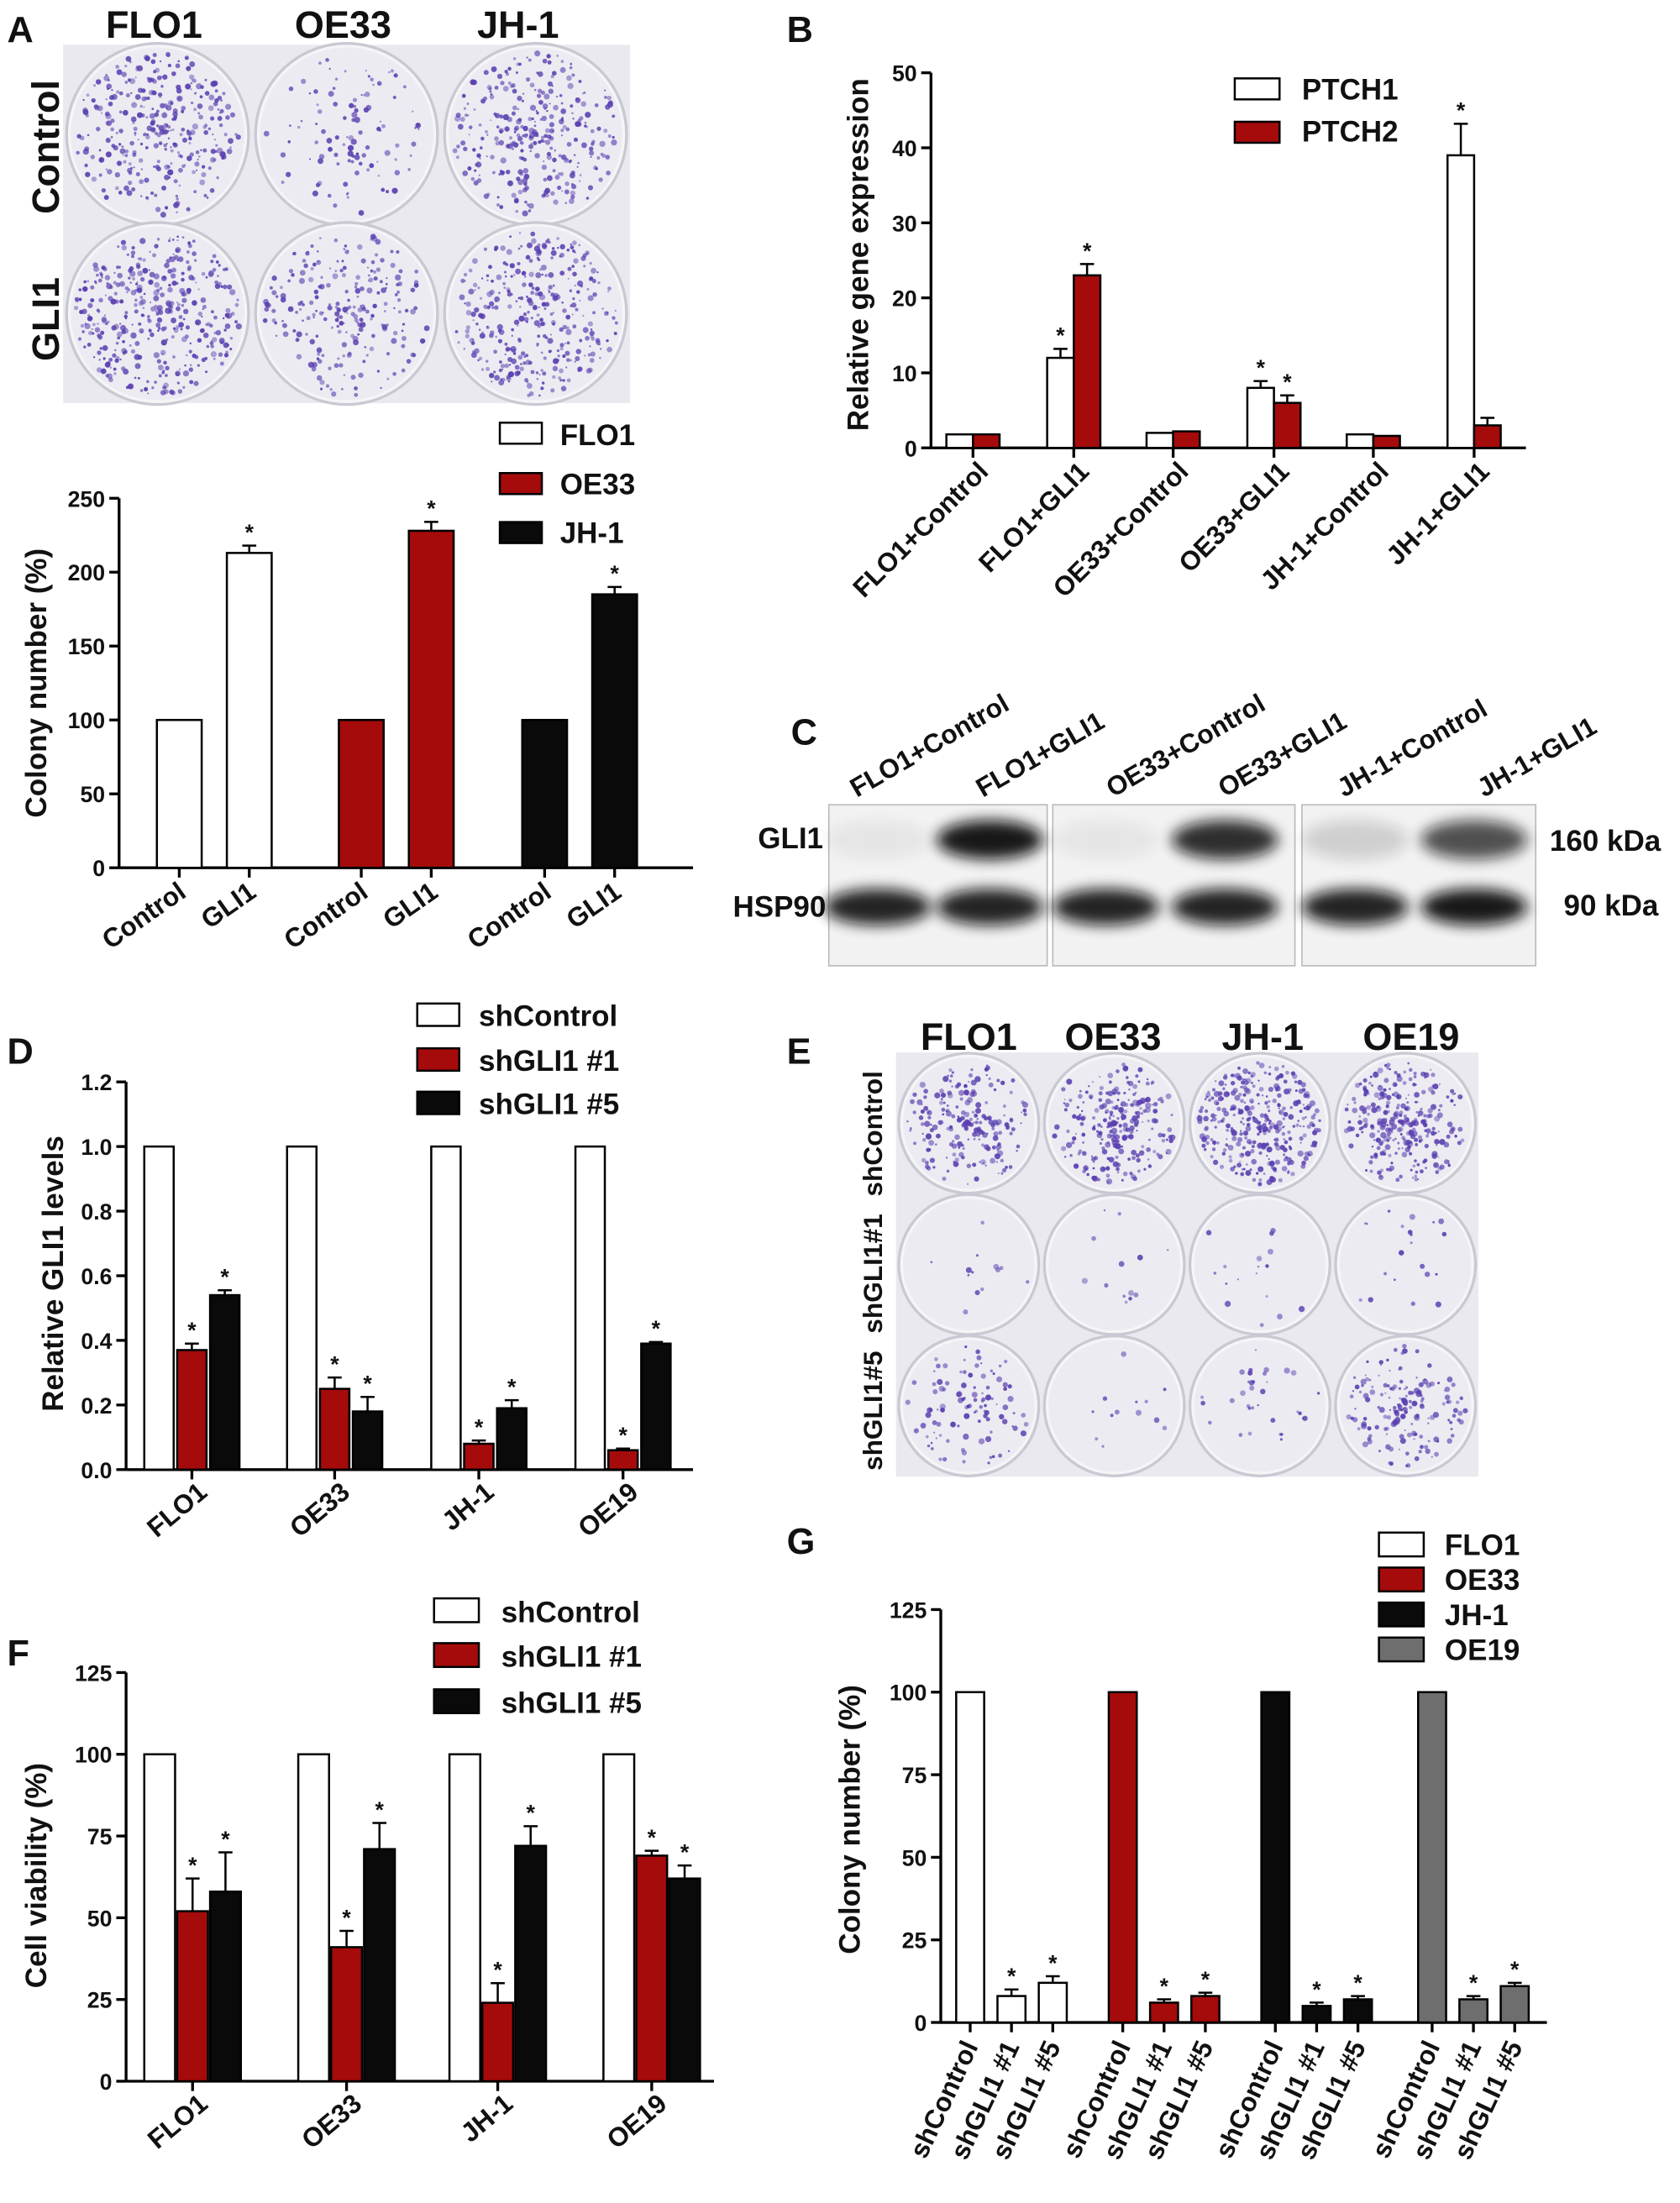 This screenshot has height=2203, width=1680. I want to click on legend-label: FLO1, so click(1482, 1545).